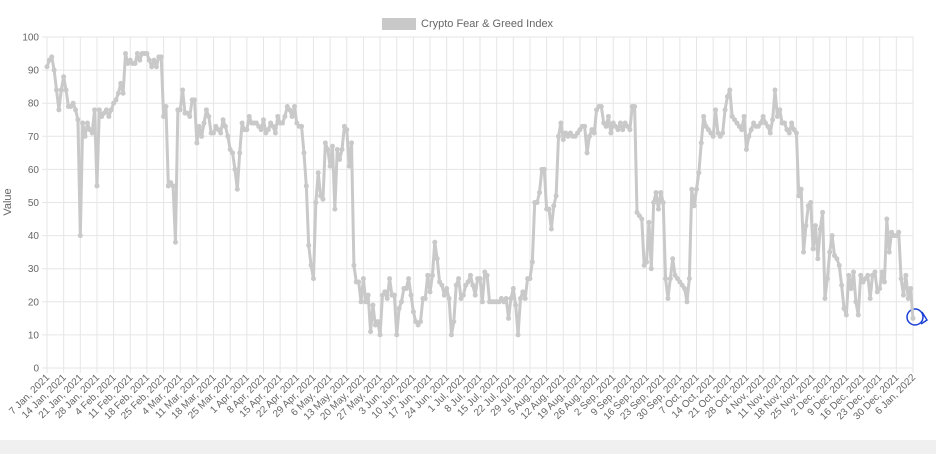 This screenshot has height=459, width=936. Describe the element at coordinates (34, 170) in the screenshot. I see `y-tick-label: 60` at that location.